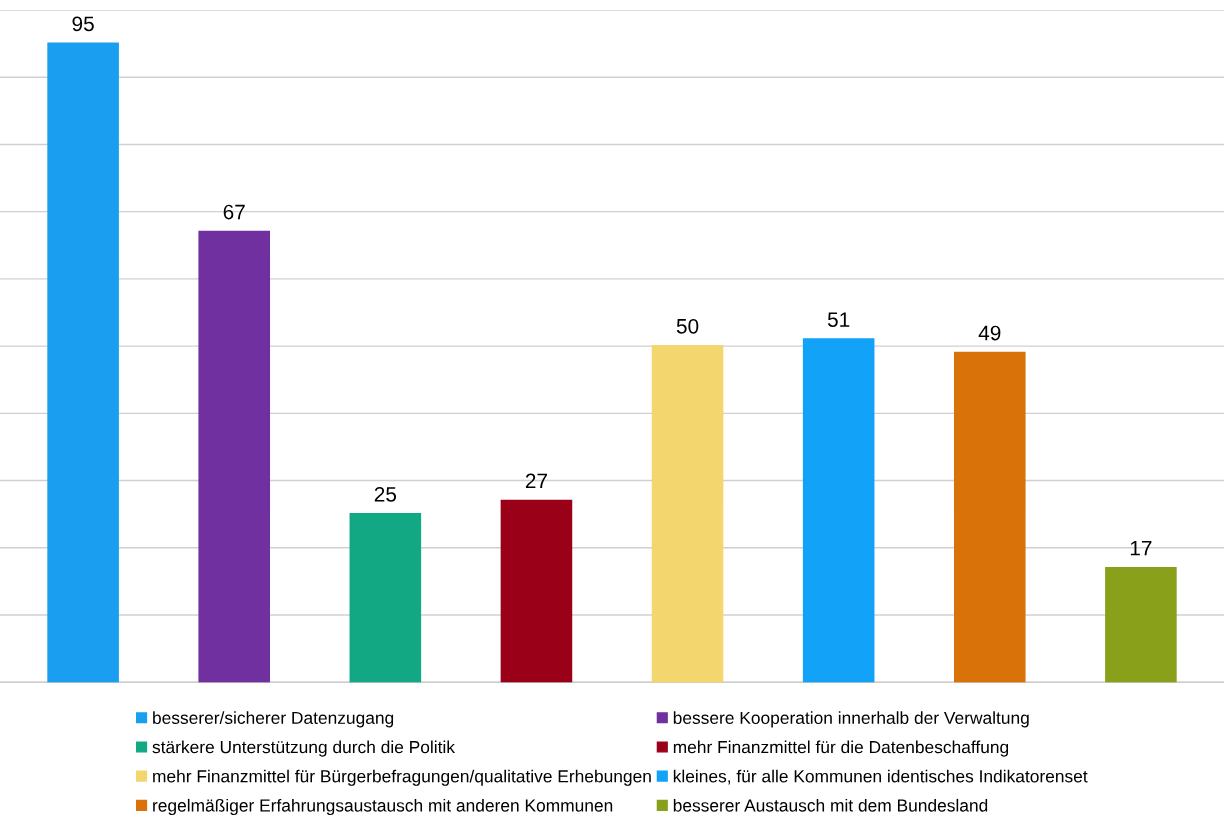 The image size is (1224, 835). Describe the element at coordinates (880, 777) in the screenshot. I see `legend-label: kleines, für alle Kommunen identisches Indikatorenset` at that location.